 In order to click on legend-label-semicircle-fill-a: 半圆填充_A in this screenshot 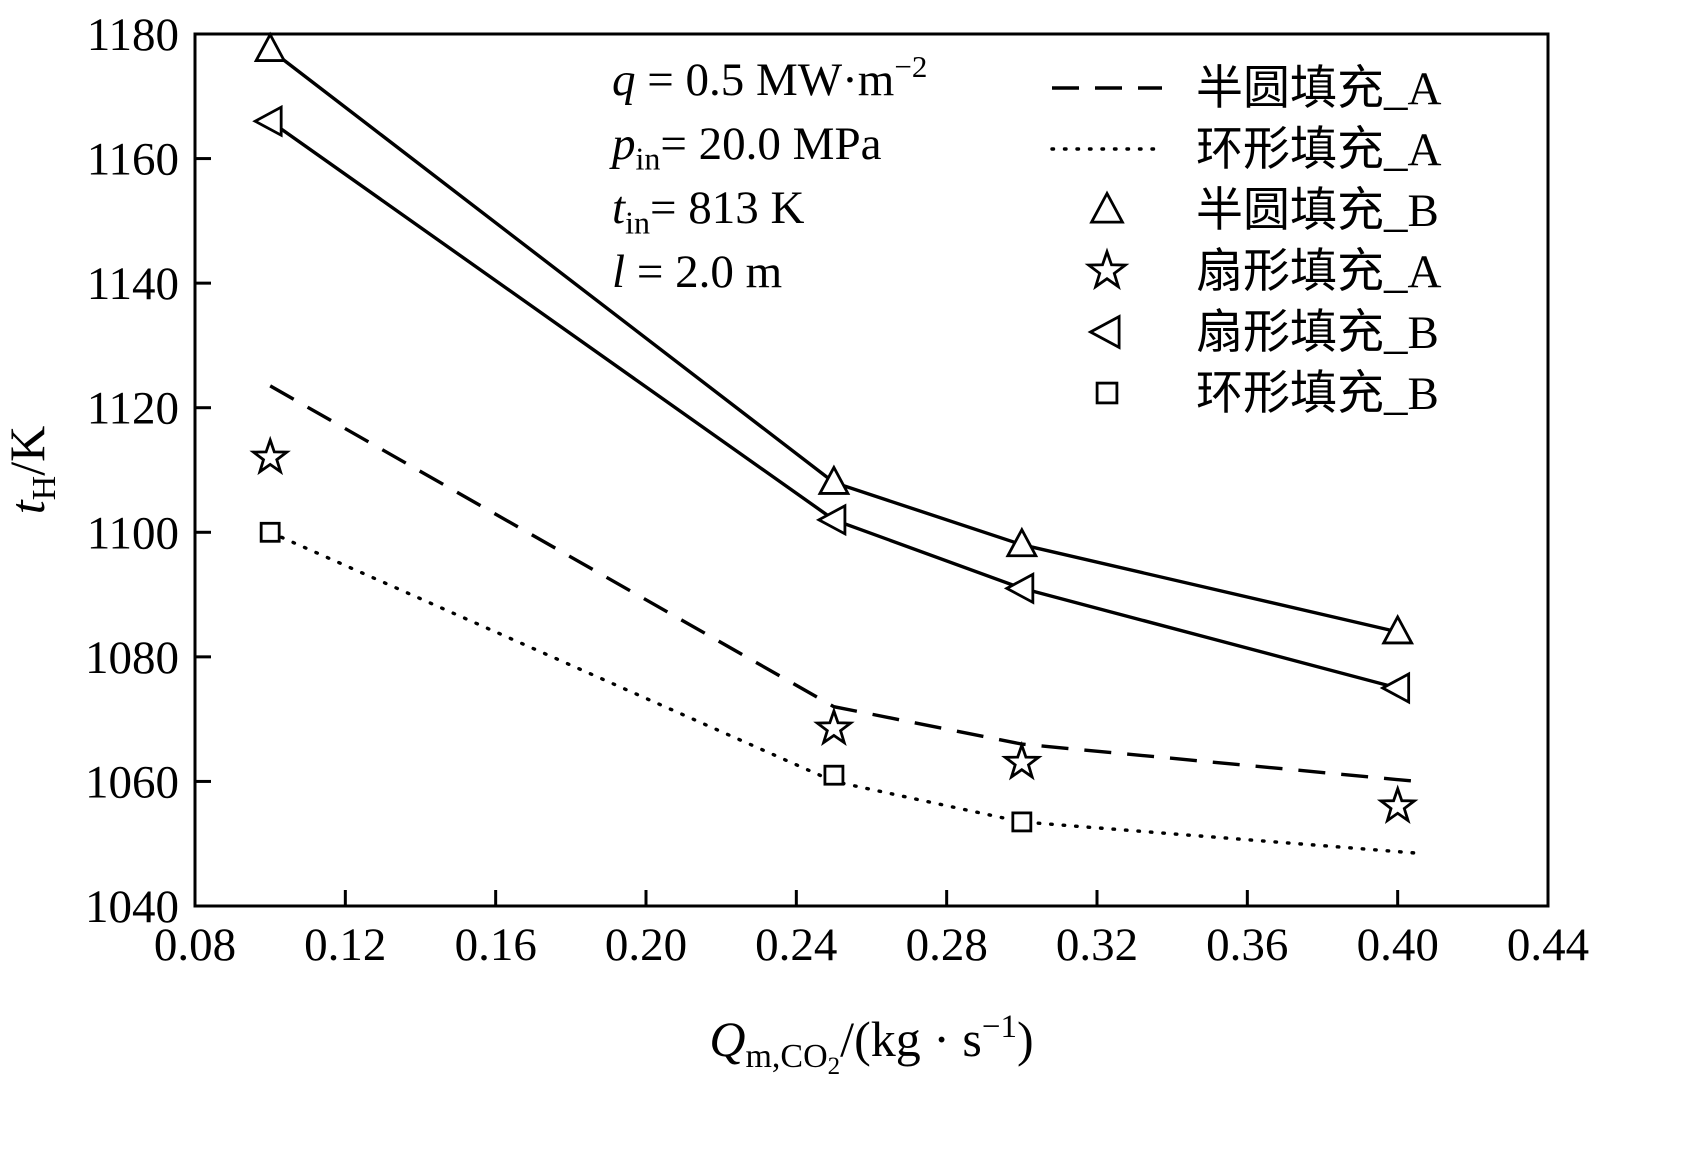, I will do `click(1318, 89)`.